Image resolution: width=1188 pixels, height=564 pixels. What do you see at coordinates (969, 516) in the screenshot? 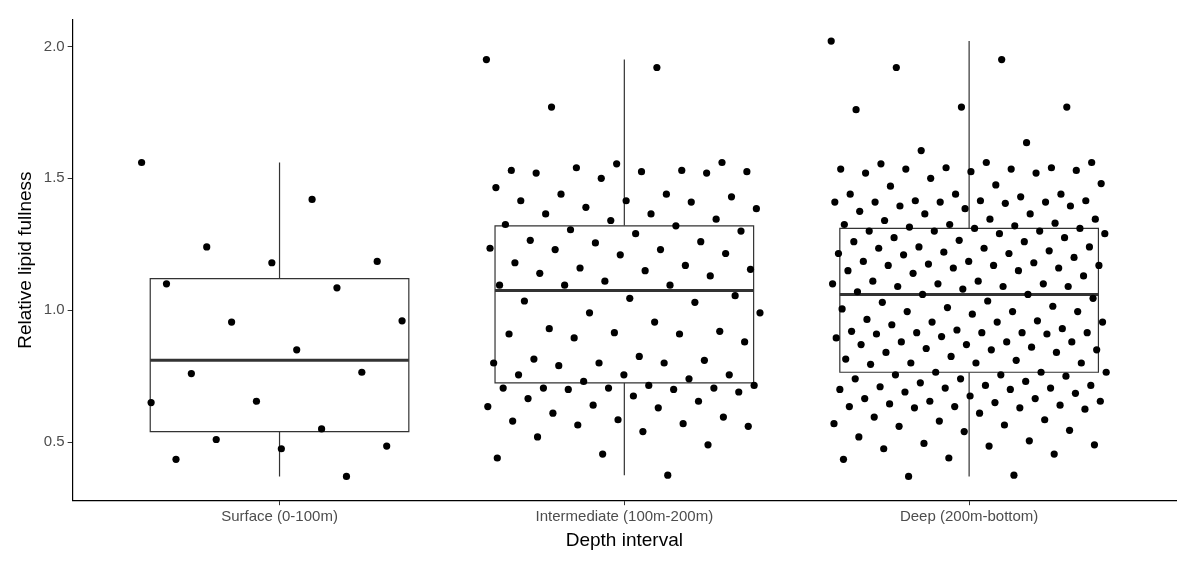
I see `x-tick-label: Deep (200m-bottom)` at bounding box center [969, 516].